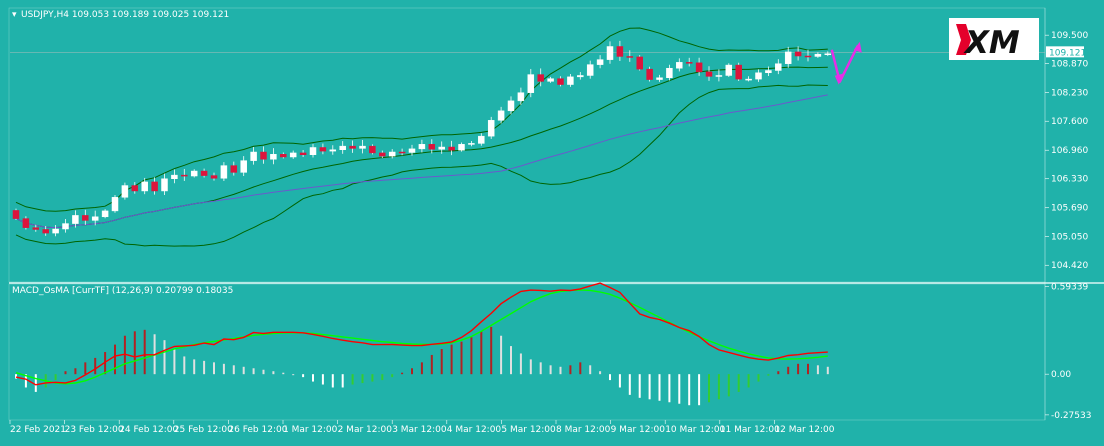 The width and height of the screenshot is (1104, 446). Describe the element at coordinates (695, 430) in the screenshot. I see `time-tick-label: 10 Mar 12:00` at that location.